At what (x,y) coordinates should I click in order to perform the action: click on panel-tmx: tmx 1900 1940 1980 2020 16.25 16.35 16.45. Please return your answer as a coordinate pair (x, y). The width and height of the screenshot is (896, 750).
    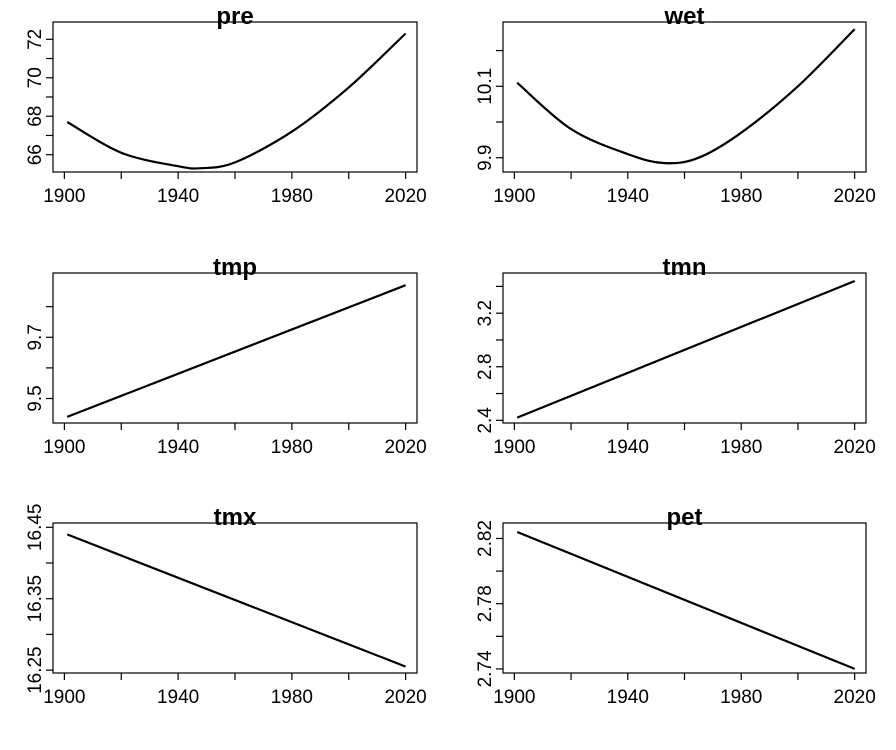
    Looking at the image, I should click on (226, 606).